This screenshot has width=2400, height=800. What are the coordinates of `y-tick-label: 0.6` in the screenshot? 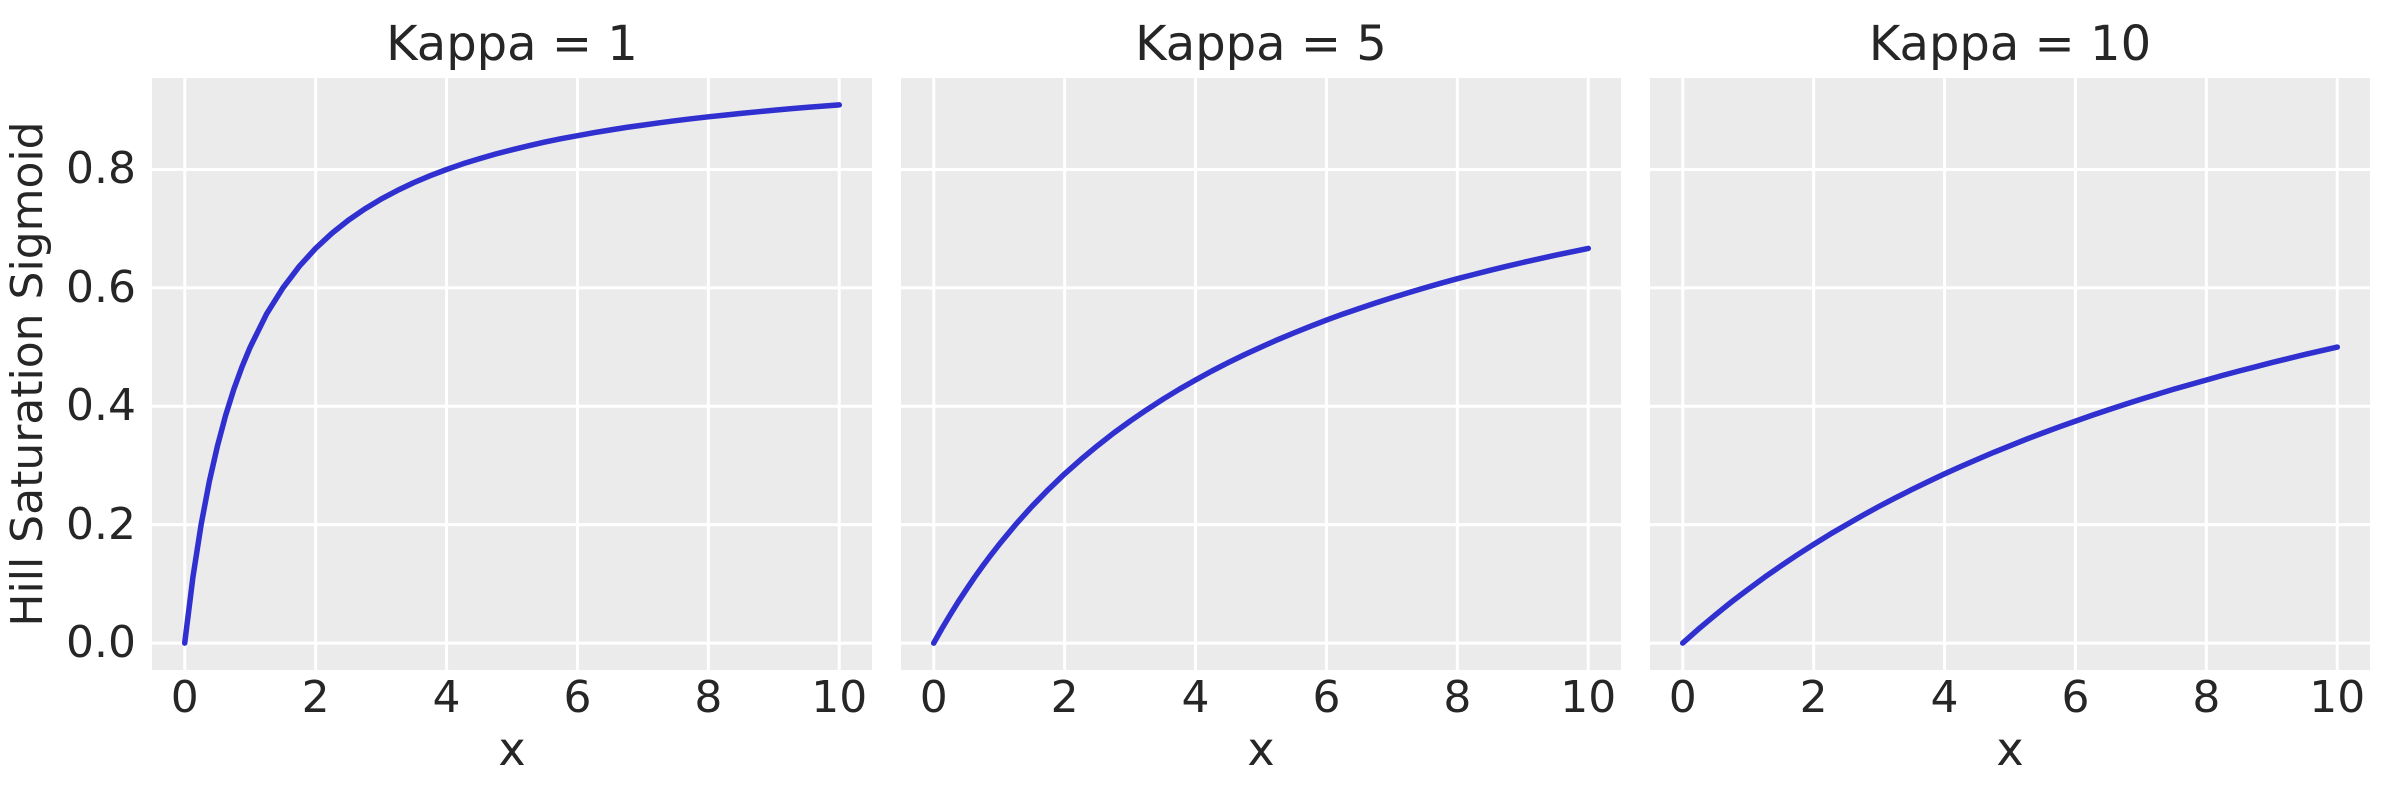 It's located at (101, 287).